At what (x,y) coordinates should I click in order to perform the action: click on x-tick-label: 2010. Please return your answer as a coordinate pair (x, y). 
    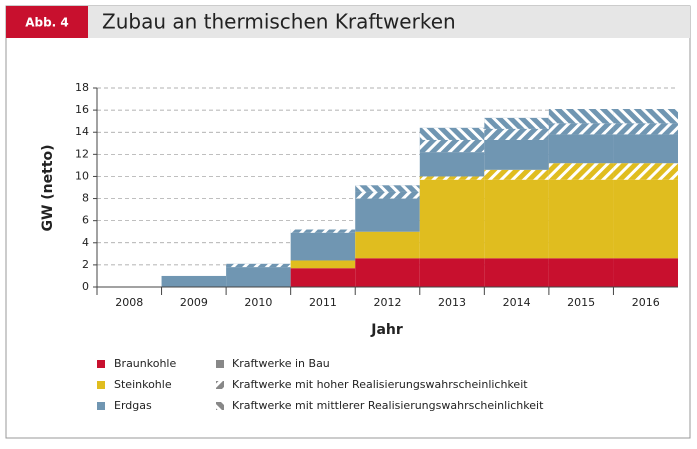
    Looking at the image, I should click on (258, 302).